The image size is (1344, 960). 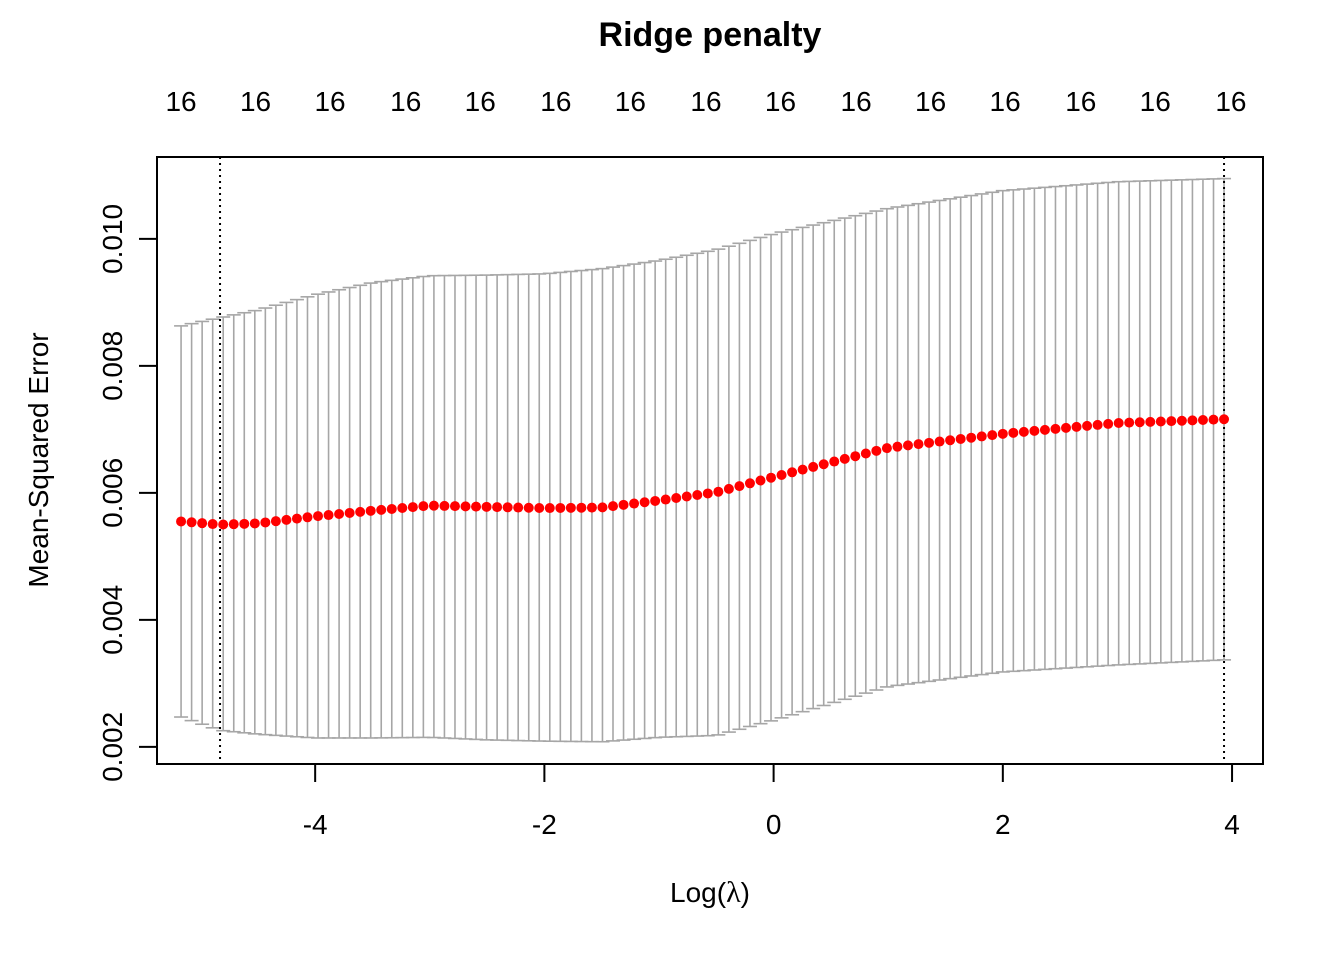 I want to click on x-axis: -4 -2 0 2 4, so click(x=771, y=801).